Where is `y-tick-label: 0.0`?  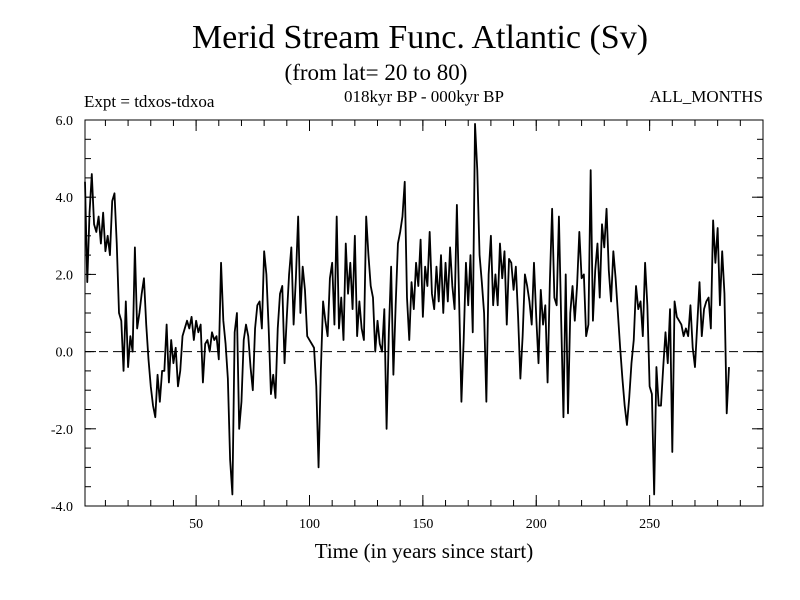 y-tick-label: 0.0 is located at coordinates (65, 353).